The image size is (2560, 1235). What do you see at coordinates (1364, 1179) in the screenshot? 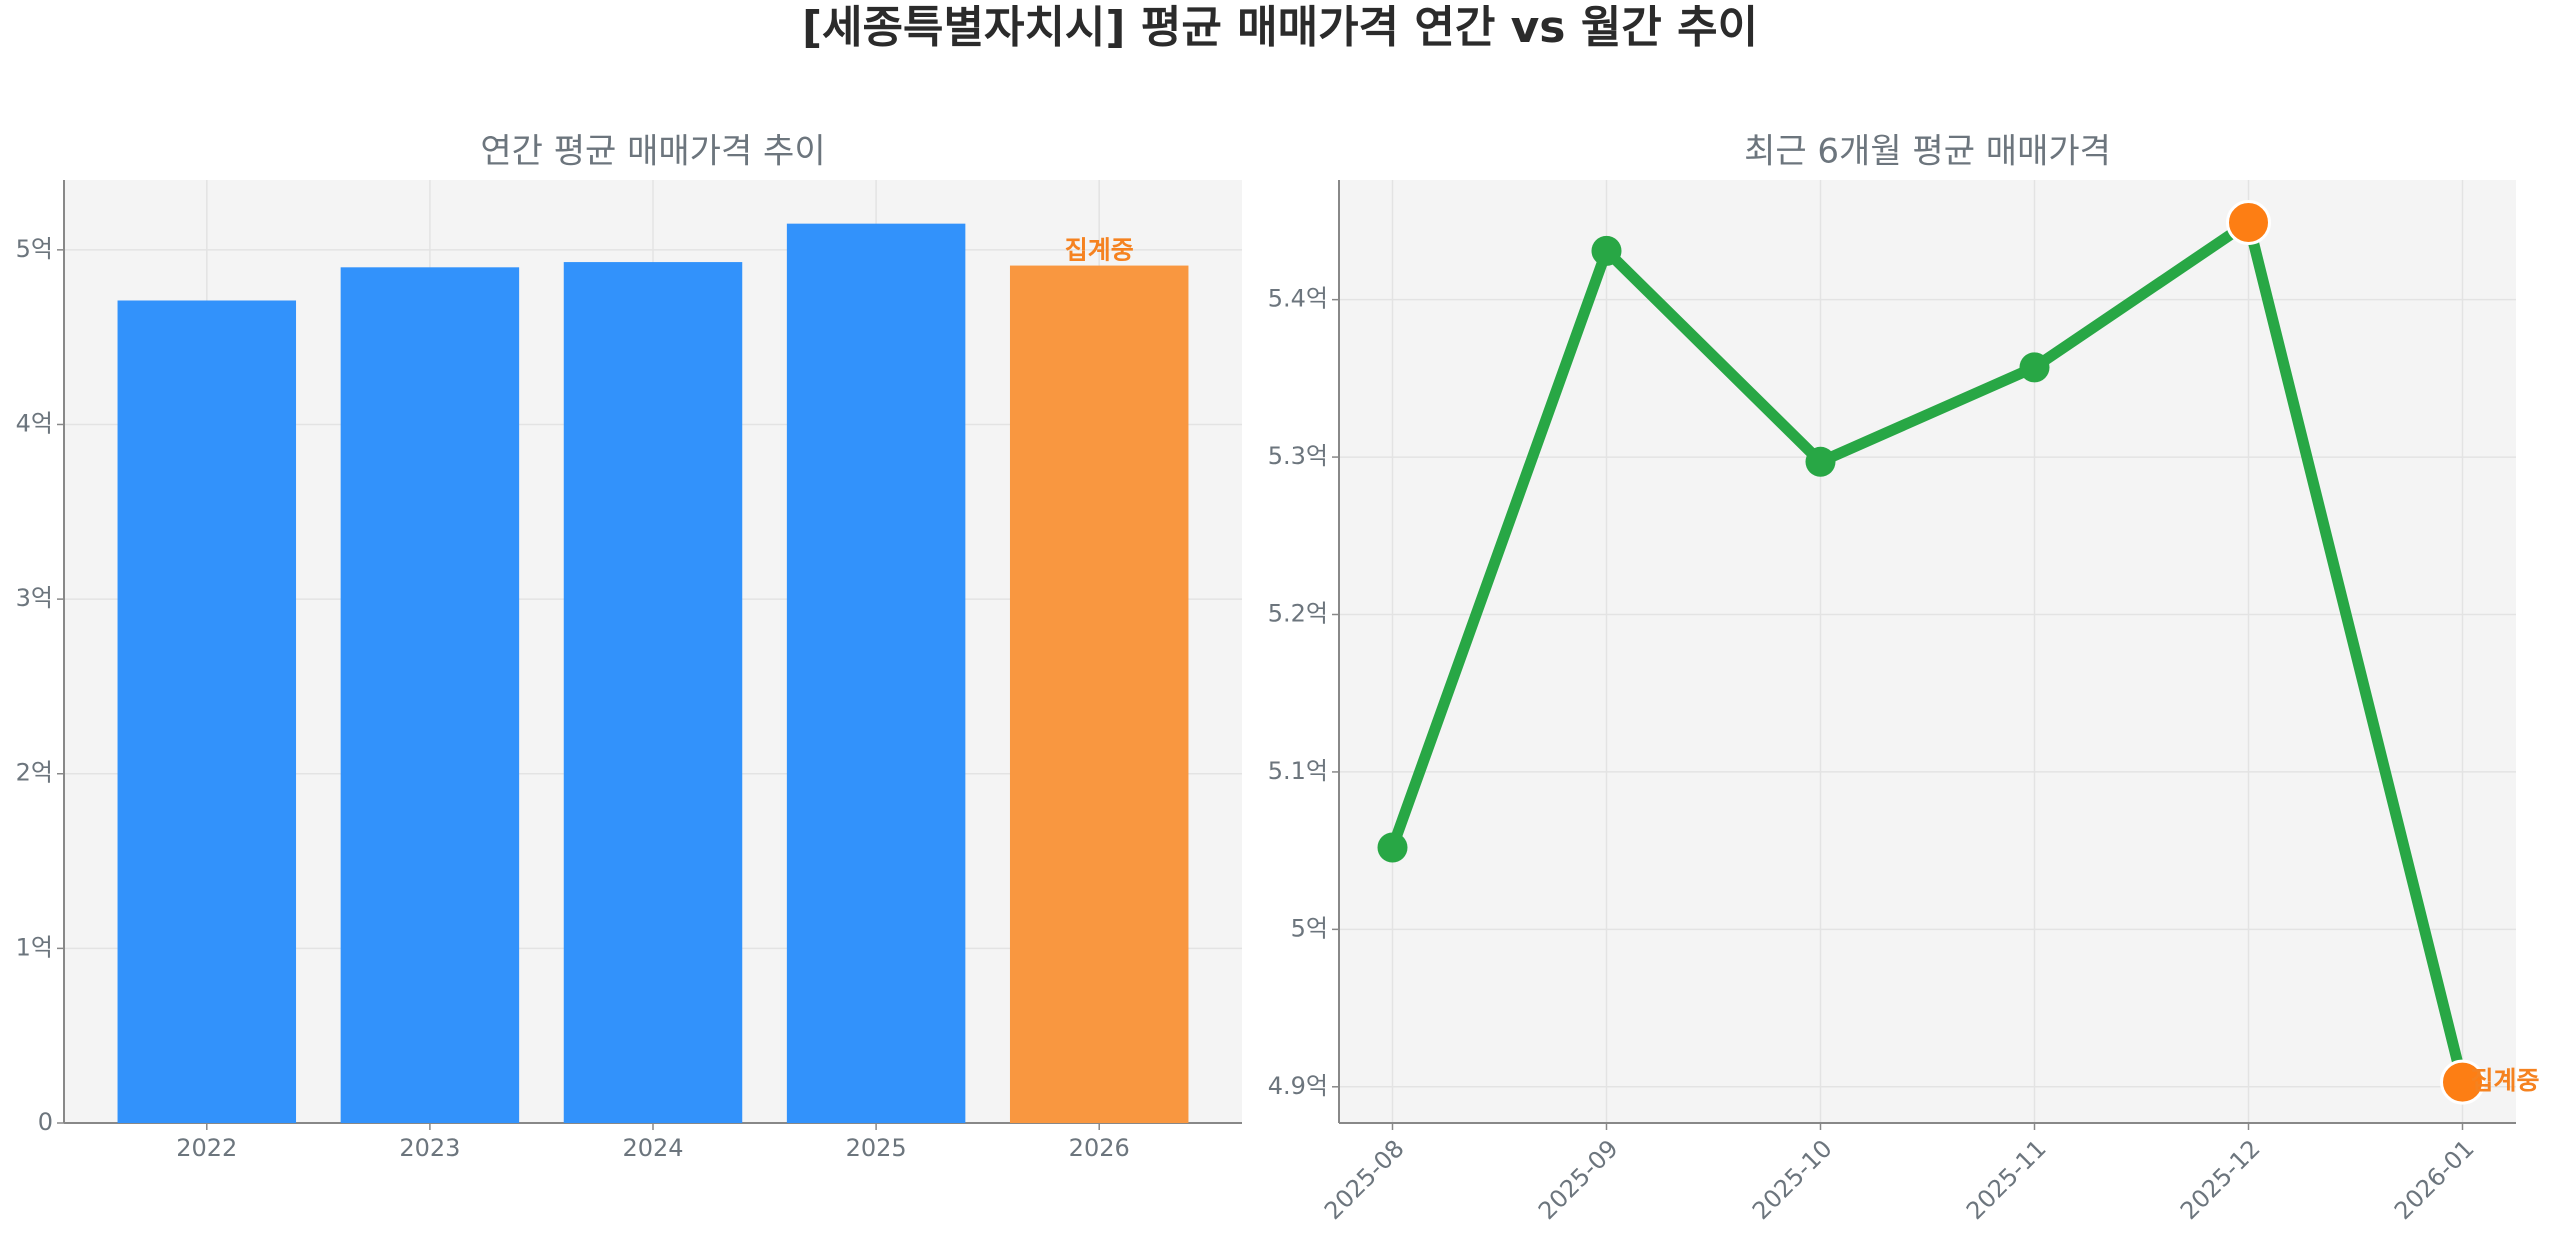
I see `x-tick-label: 2025-08` at bounding box center [1364, 1179].